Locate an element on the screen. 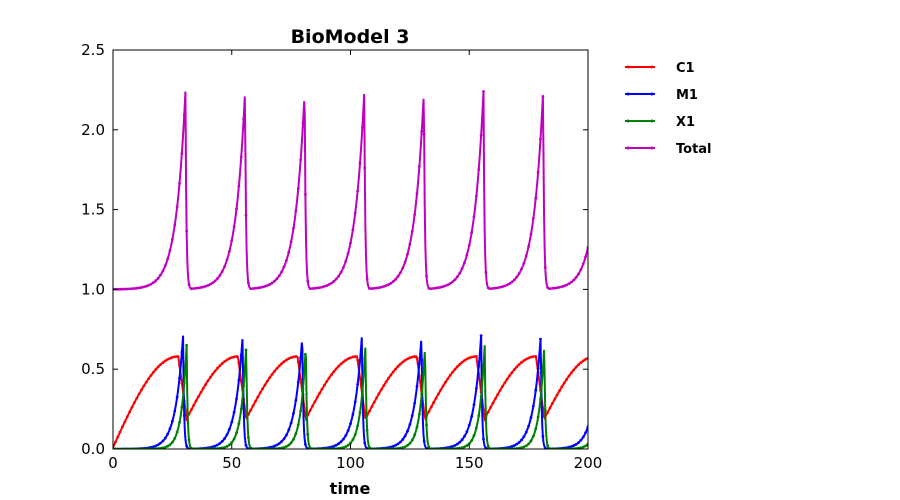 The image size is (900, 500). legend-label: C1 is located at coordinates (685, 68).